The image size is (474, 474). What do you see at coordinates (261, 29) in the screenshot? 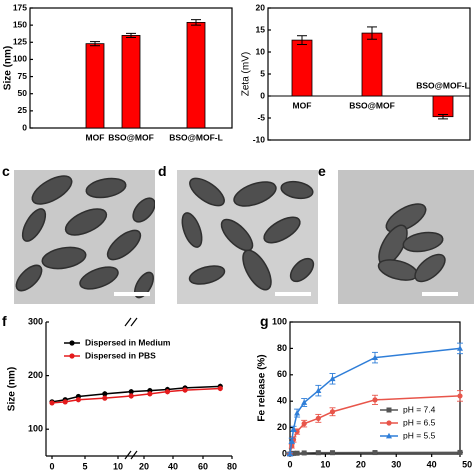
I see `y-tick-label: 15` at bounding box center [261, 29].